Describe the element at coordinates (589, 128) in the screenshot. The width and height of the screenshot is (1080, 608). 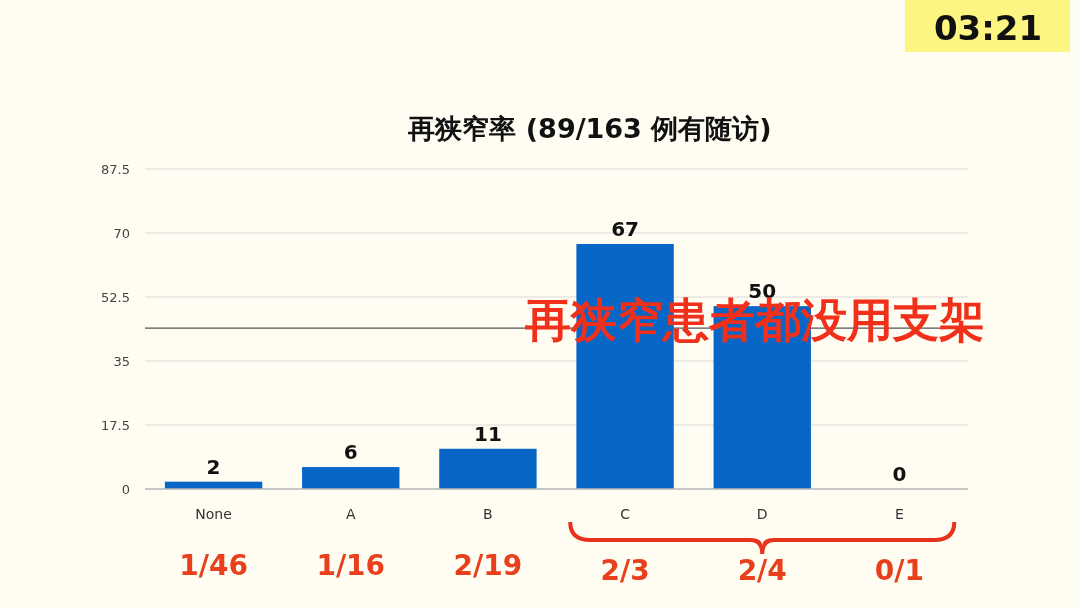
I see `chart-title: 再狭窄率 (89/163 例有随访)` at that location.